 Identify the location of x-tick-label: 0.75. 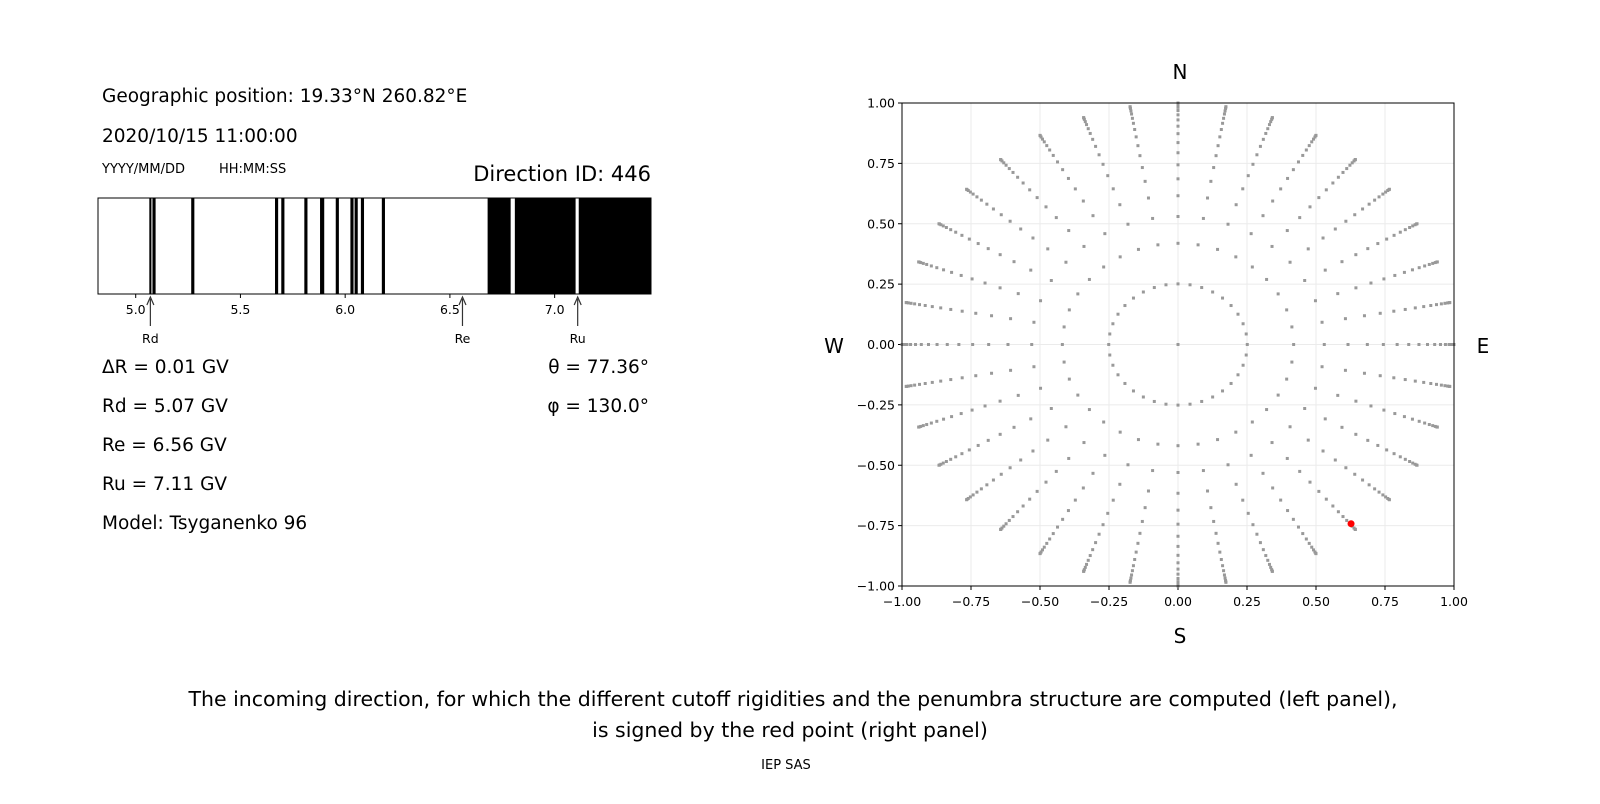
(1385, 601).